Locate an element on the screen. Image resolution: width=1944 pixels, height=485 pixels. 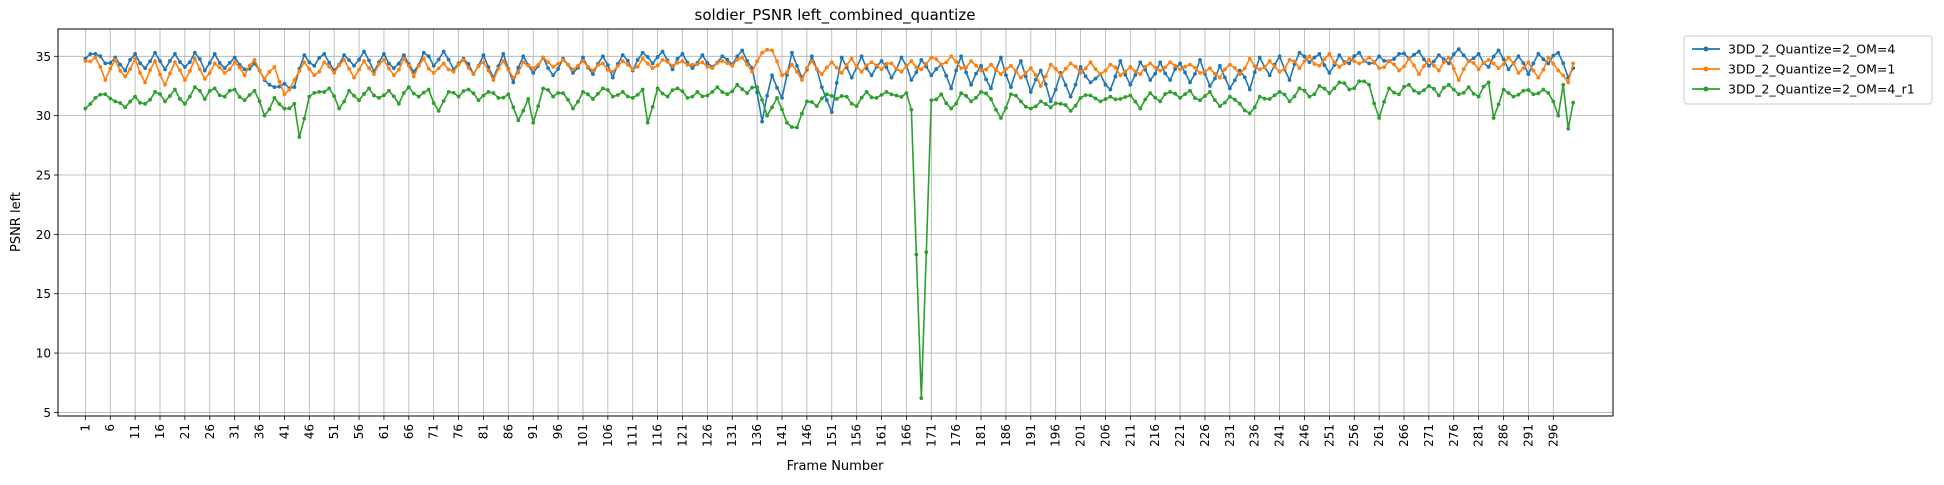
legend-entry: 3DD_2_Quantize=2_OM=4 is located at coordinates (1793, 49).